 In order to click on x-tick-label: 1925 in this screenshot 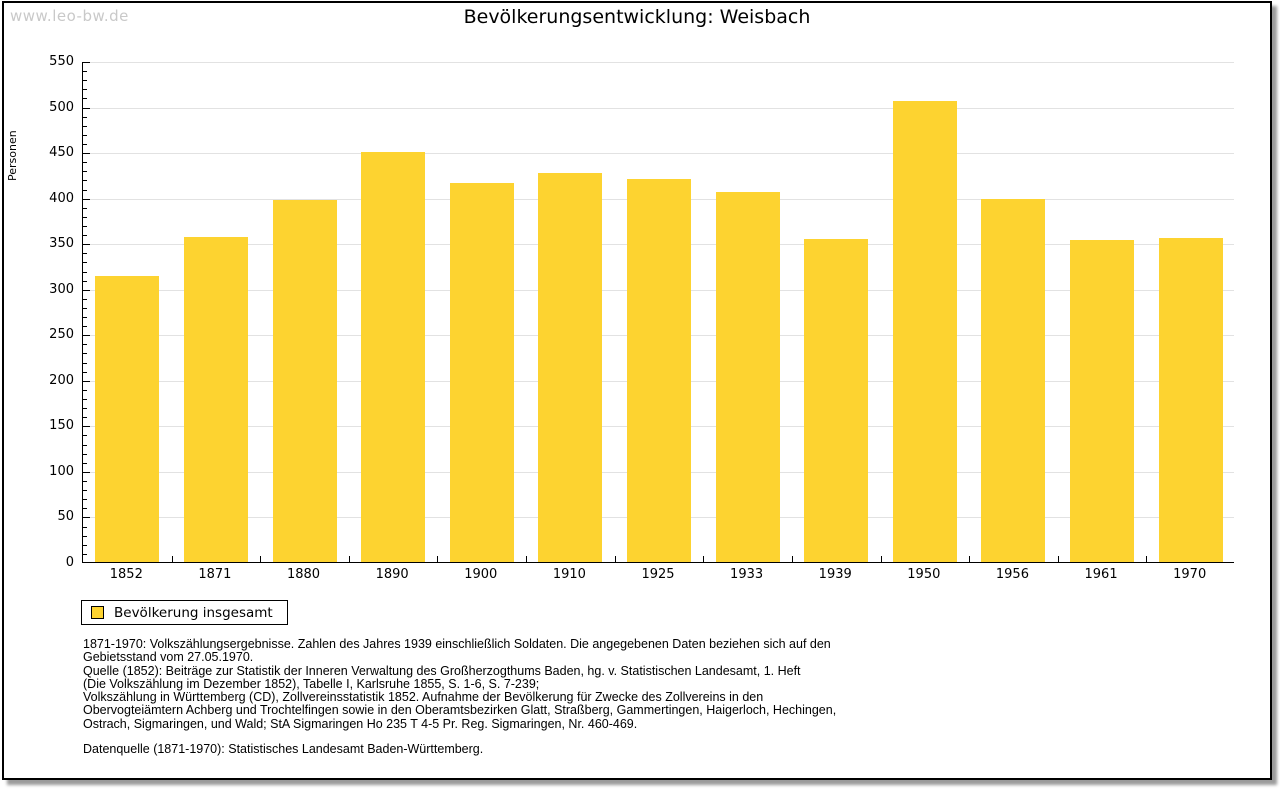, I will do `click(658, 574)`.